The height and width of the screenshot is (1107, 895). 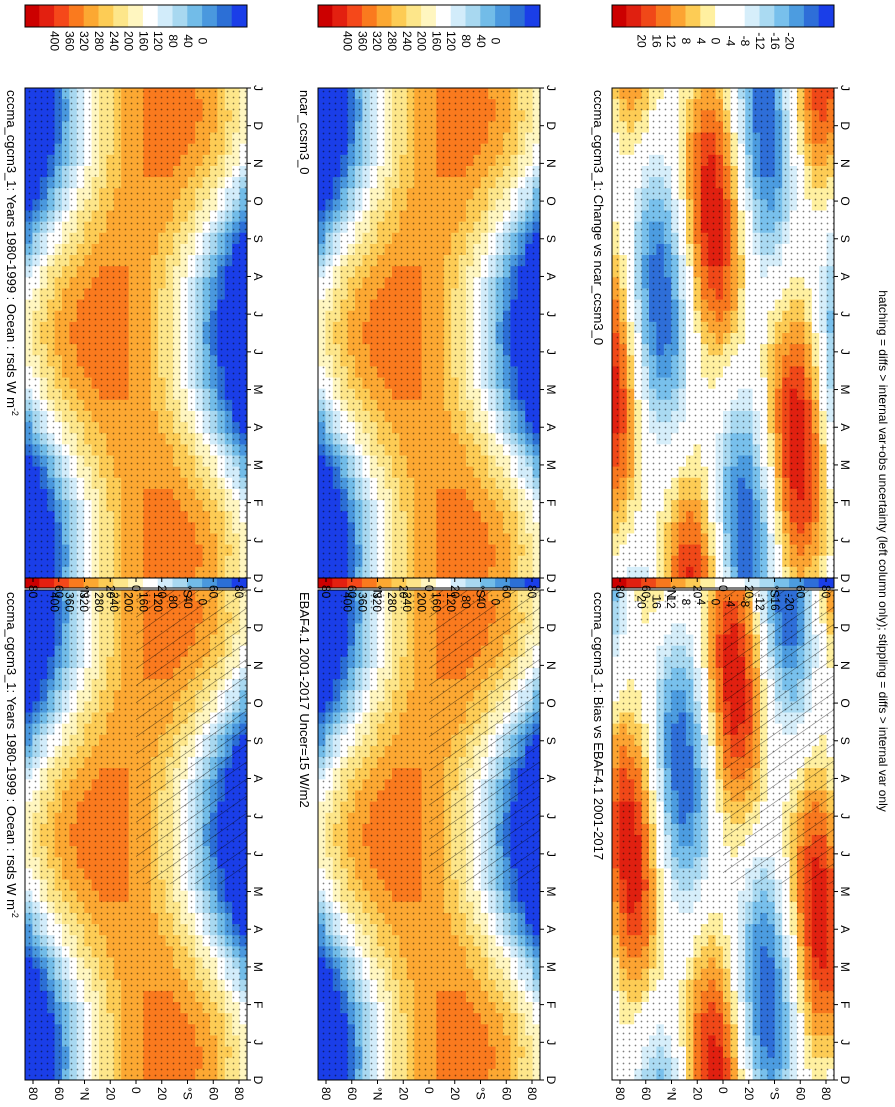 What do you see at coordinates (173, 41) in the screenshot?
I see `colorbar-label: 80` at bounding box center [173, 41].